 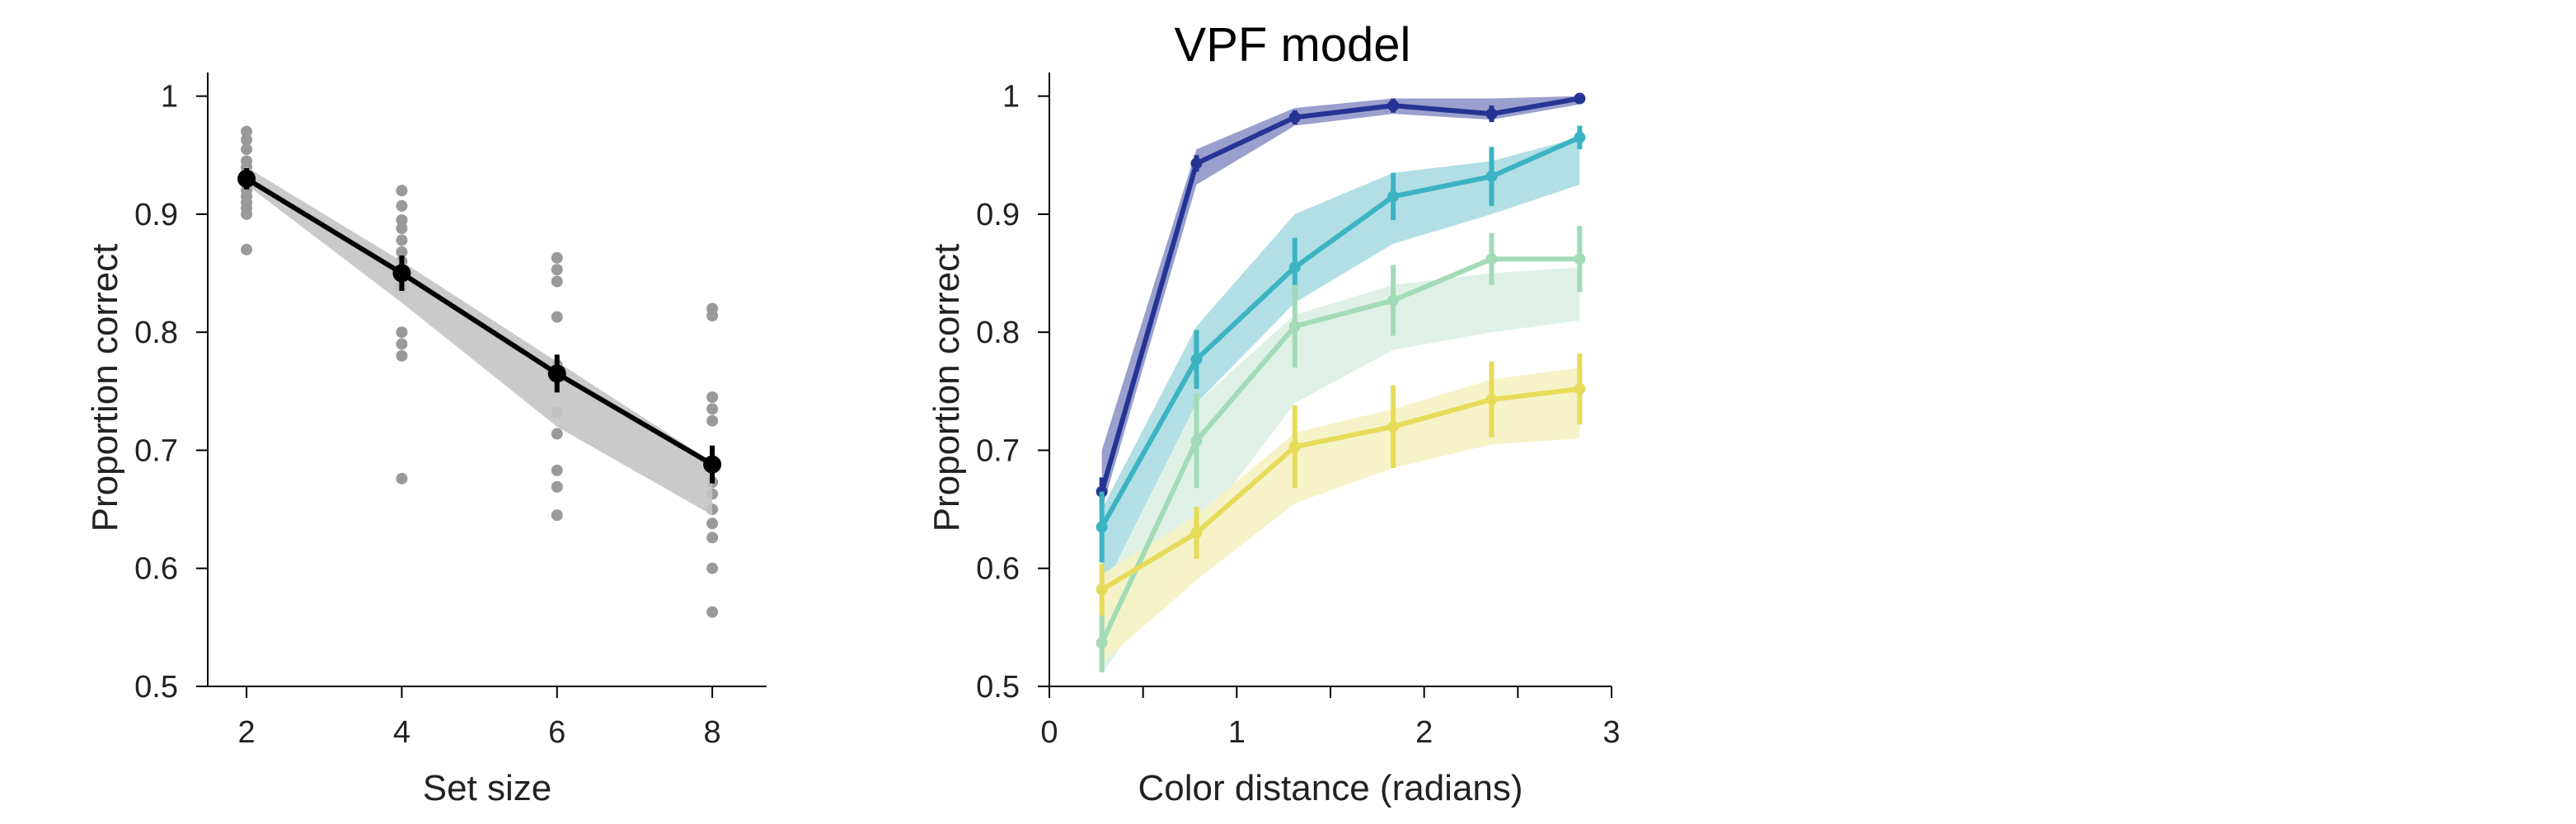 What do you see at coordinates (402, 732) in the screenshot?
I see `x-tick-label: 4` at bounding box center [402, 732].